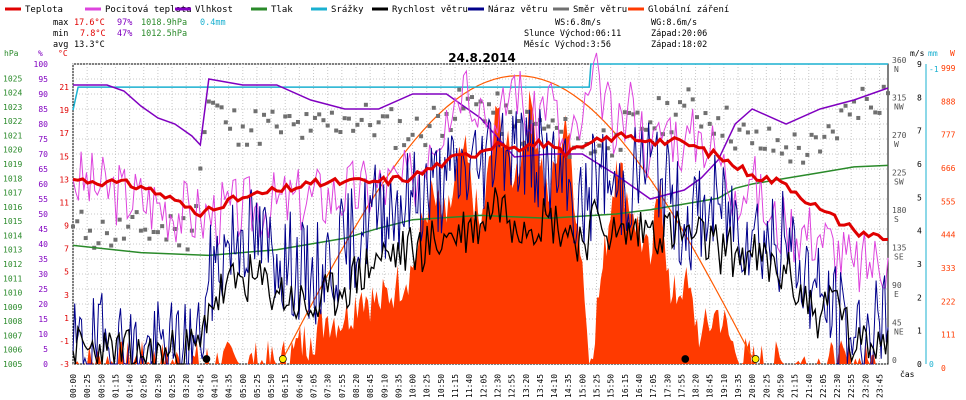 The height and width of the screenshot is (400, 966). I want to click on x-tick-label: 08:45, so click(370, 386).